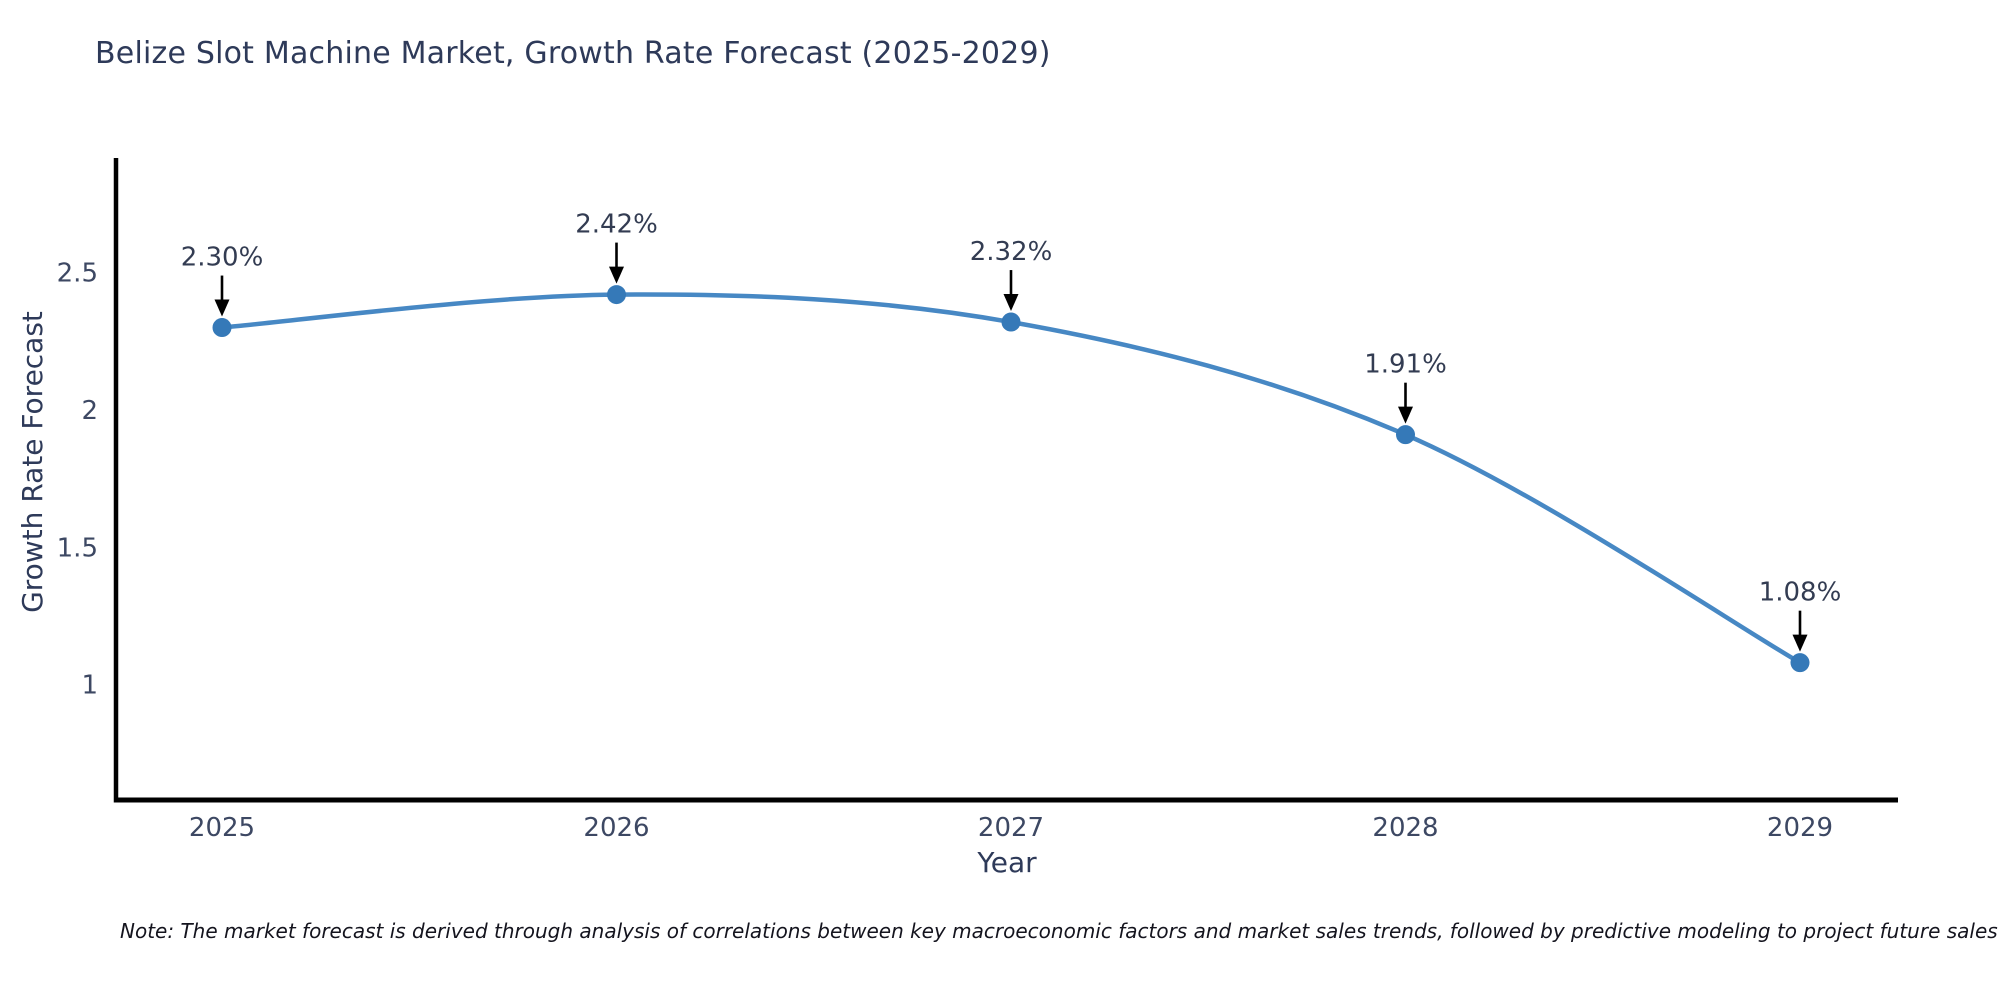 This screenshot has height=1000, width=2000. I want to click on x-tick-label: 2025, so click(222, 828).